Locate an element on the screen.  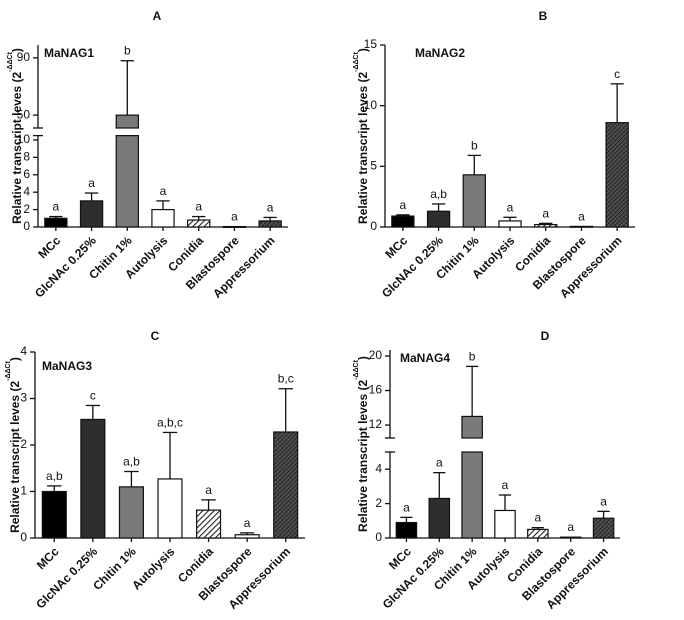
panel-title: MaNAG4 is located at coordinates (425, 358).